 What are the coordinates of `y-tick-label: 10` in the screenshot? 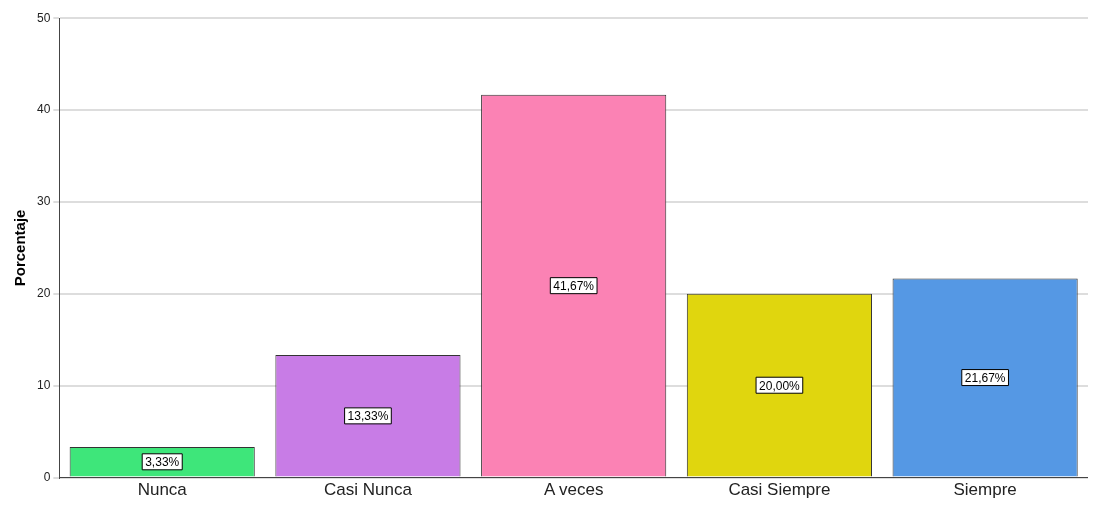 It's located at (43, 385).